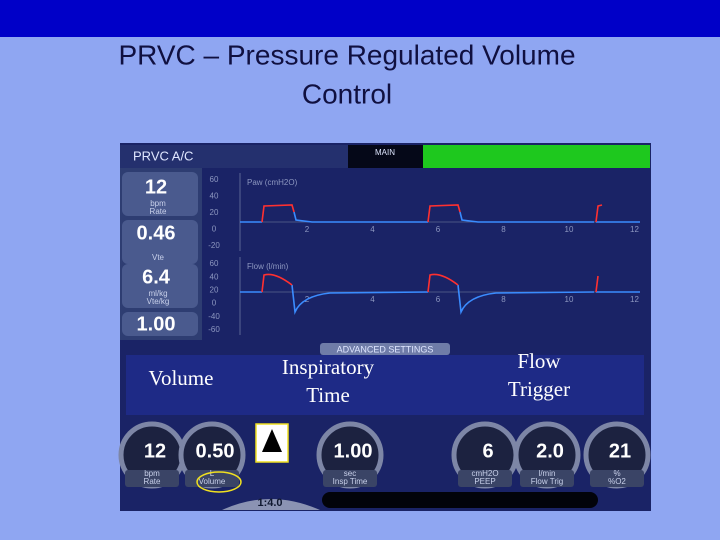 The width and height of the screenshot is (720, 540). Describe the element at coordinates (484, 481) in the screenshot. I see `dial-label: PEEP` at that location.